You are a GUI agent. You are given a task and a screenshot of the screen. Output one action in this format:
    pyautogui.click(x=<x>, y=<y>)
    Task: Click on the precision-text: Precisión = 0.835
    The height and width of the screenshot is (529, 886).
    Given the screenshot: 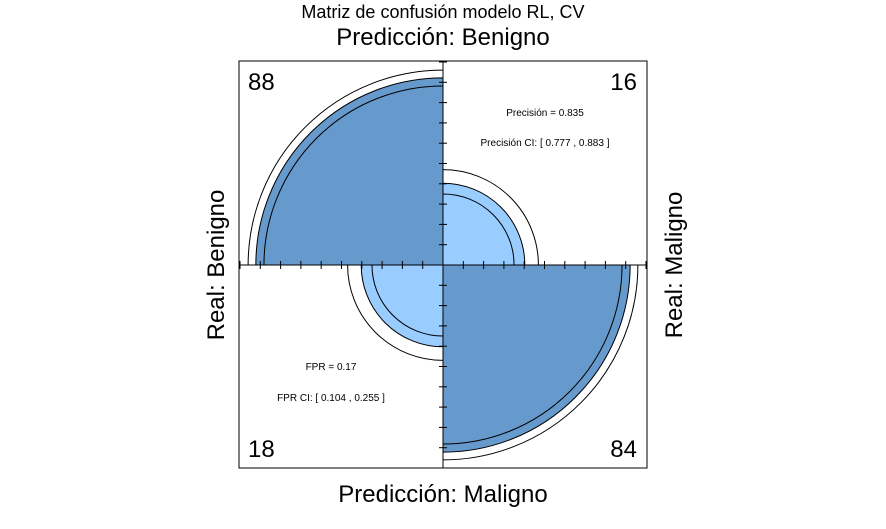 What is the action you would take?
    pyautogui.click(x=545, y=113)
    